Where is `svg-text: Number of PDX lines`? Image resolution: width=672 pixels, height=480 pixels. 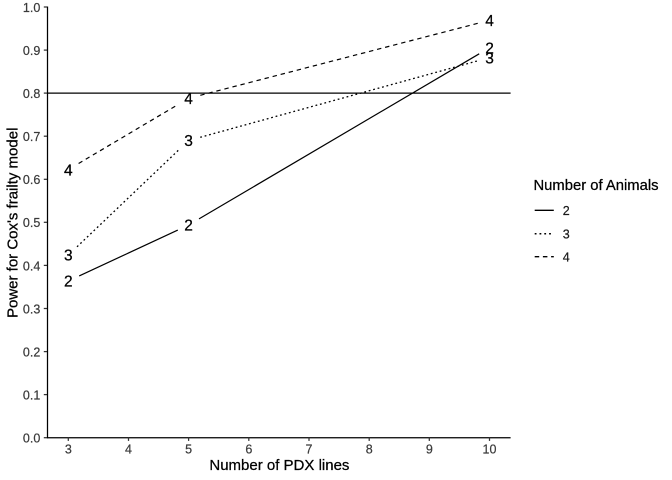
svg-text: Number of PDX lines is located at coordinates (279, 465).